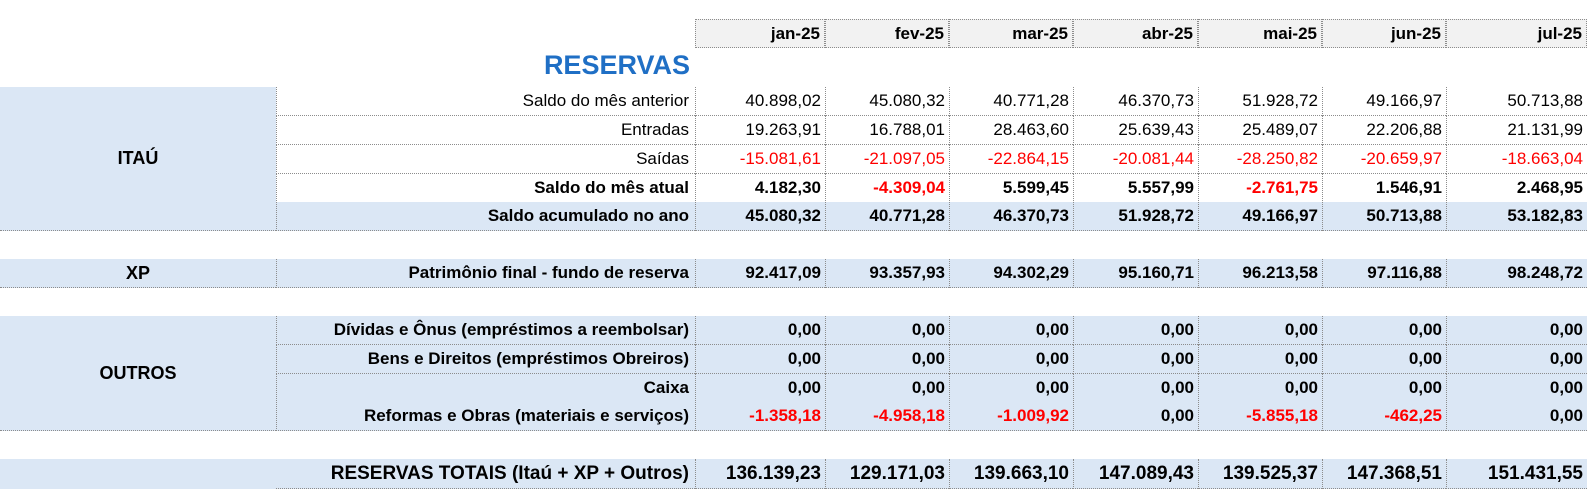 This screenshot has height=497, width=1587. What do you see at coordinates (887, 474) in the screenshot?
I see `total-value-cell: 129.171,03` at bounding box center [887, 474].